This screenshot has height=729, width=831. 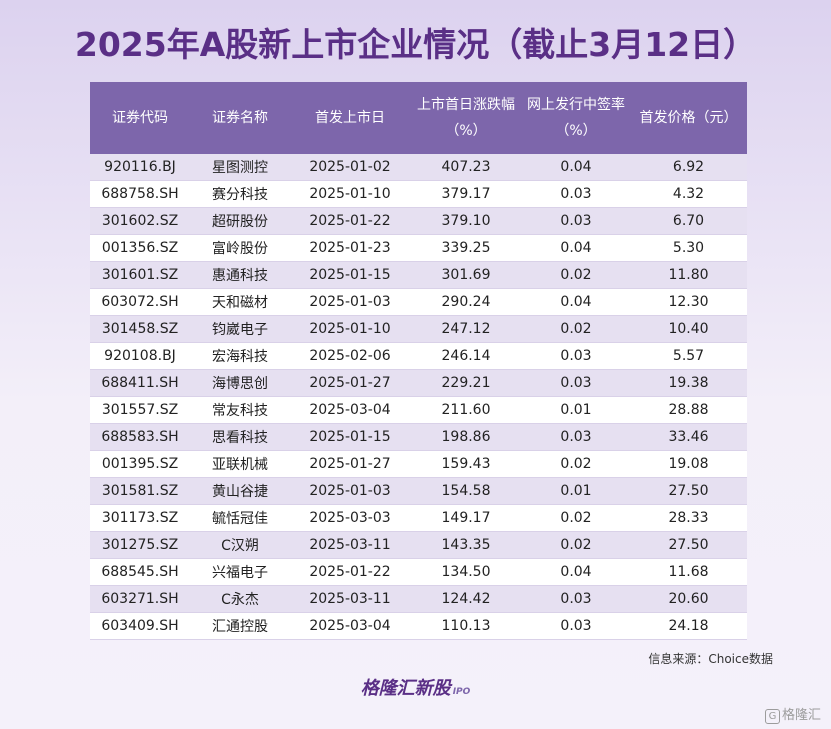 I want to click on table-cell: 6.70, so click(x=688, y=221).